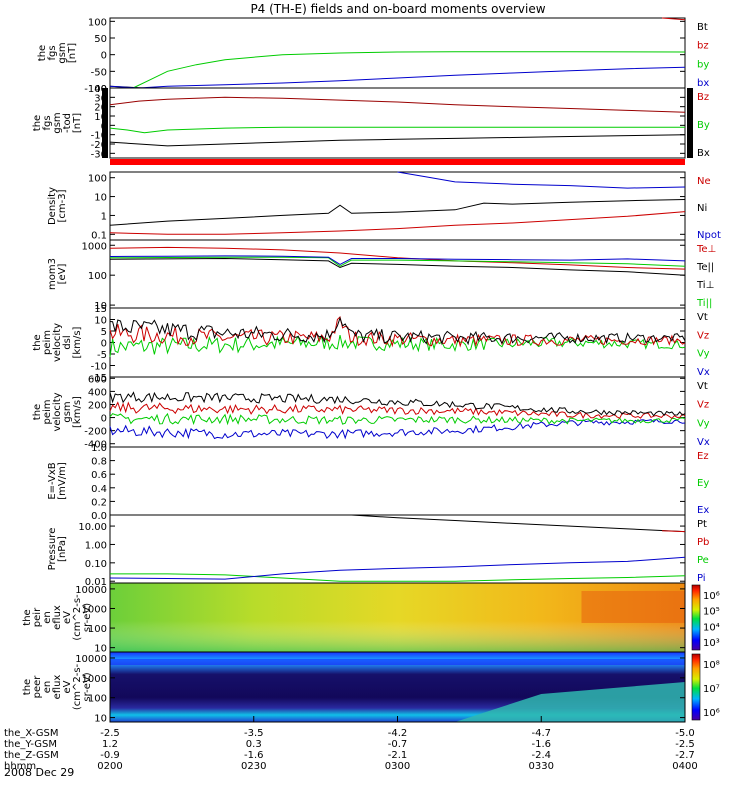  I want to click on ylabel-line: peim, so click(47, 342).